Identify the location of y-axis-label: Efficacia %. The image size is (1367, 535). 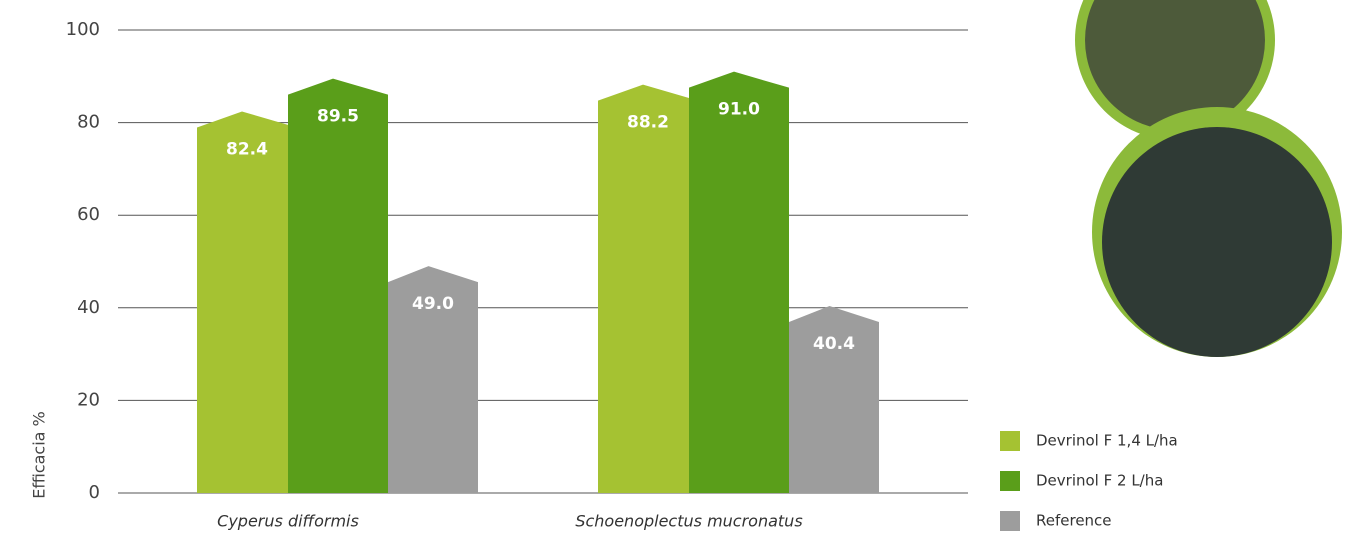
(39, 455).